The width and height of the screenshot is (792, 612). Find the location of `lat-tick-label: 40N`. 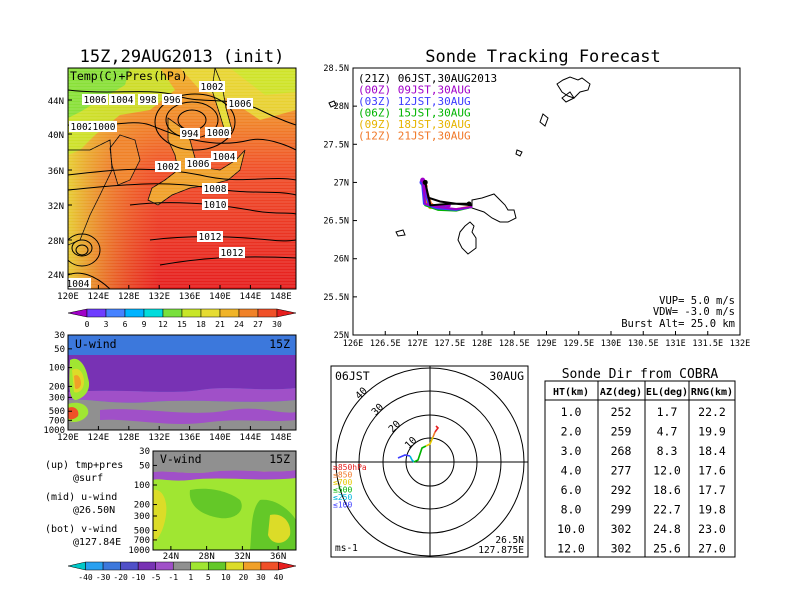

lat-tick-label: 40N is located at coordinates (56, 136).